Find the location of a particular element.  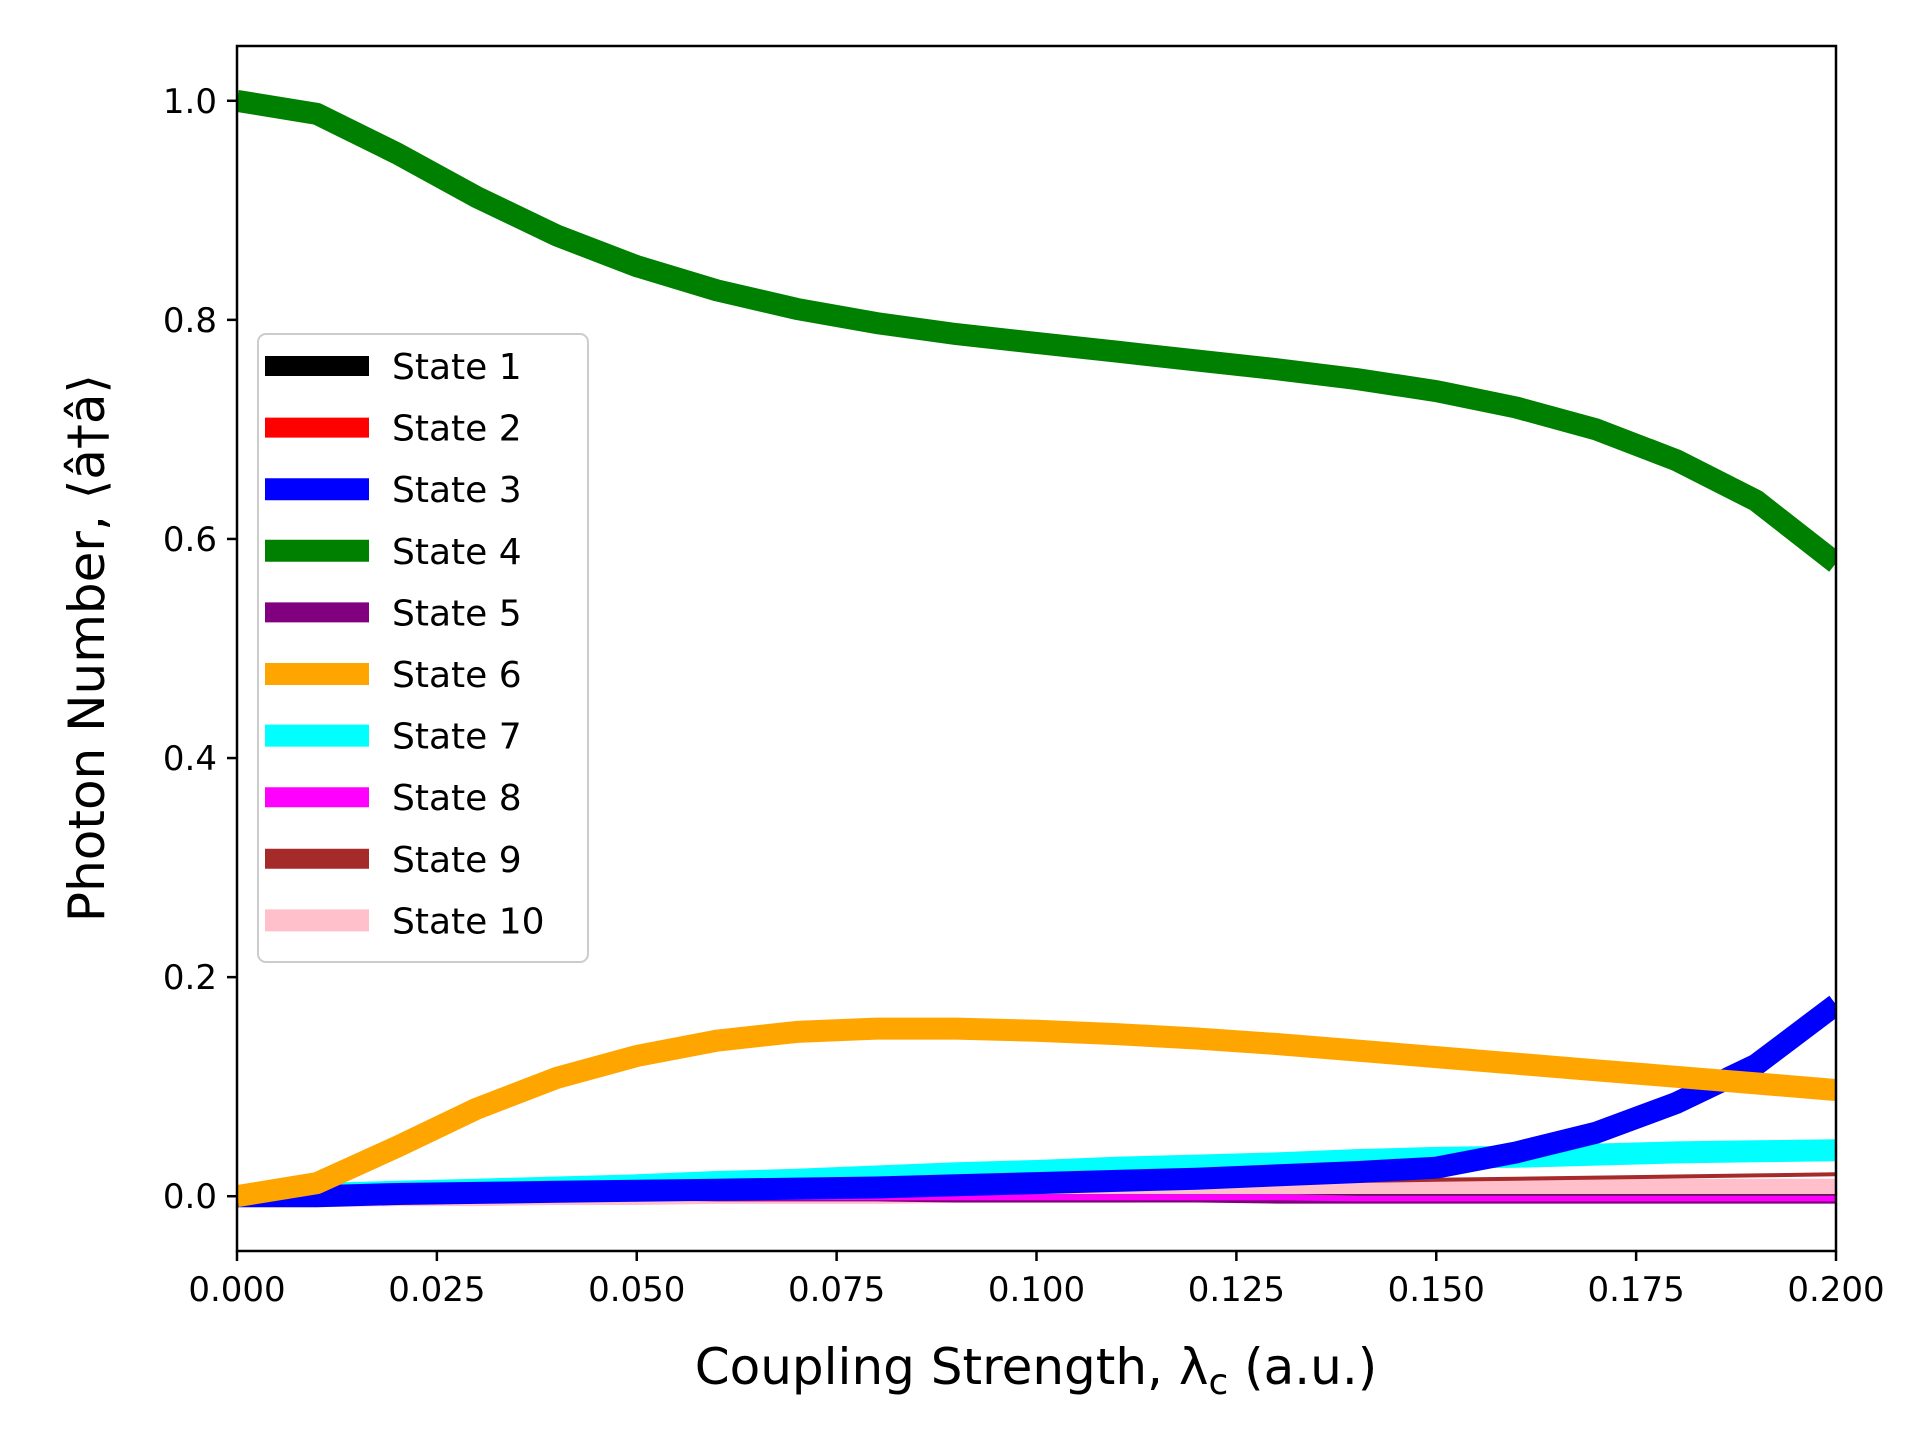

x-tick-label: 0.150 is located at coordinates (1436, 1290).